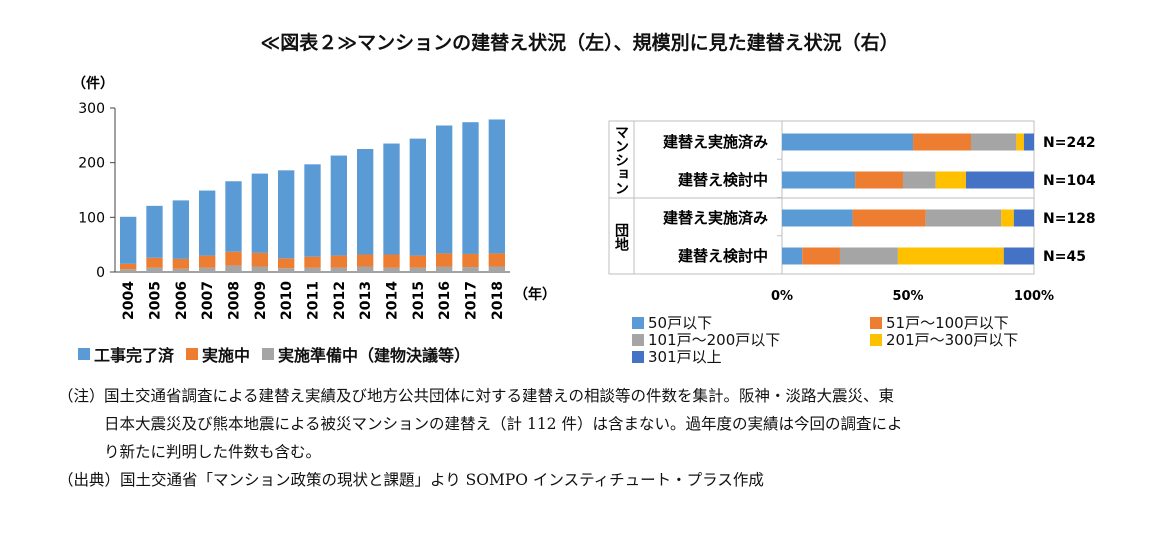  I want to click on legend-label-50: 50戸以下, so click(680, 323).